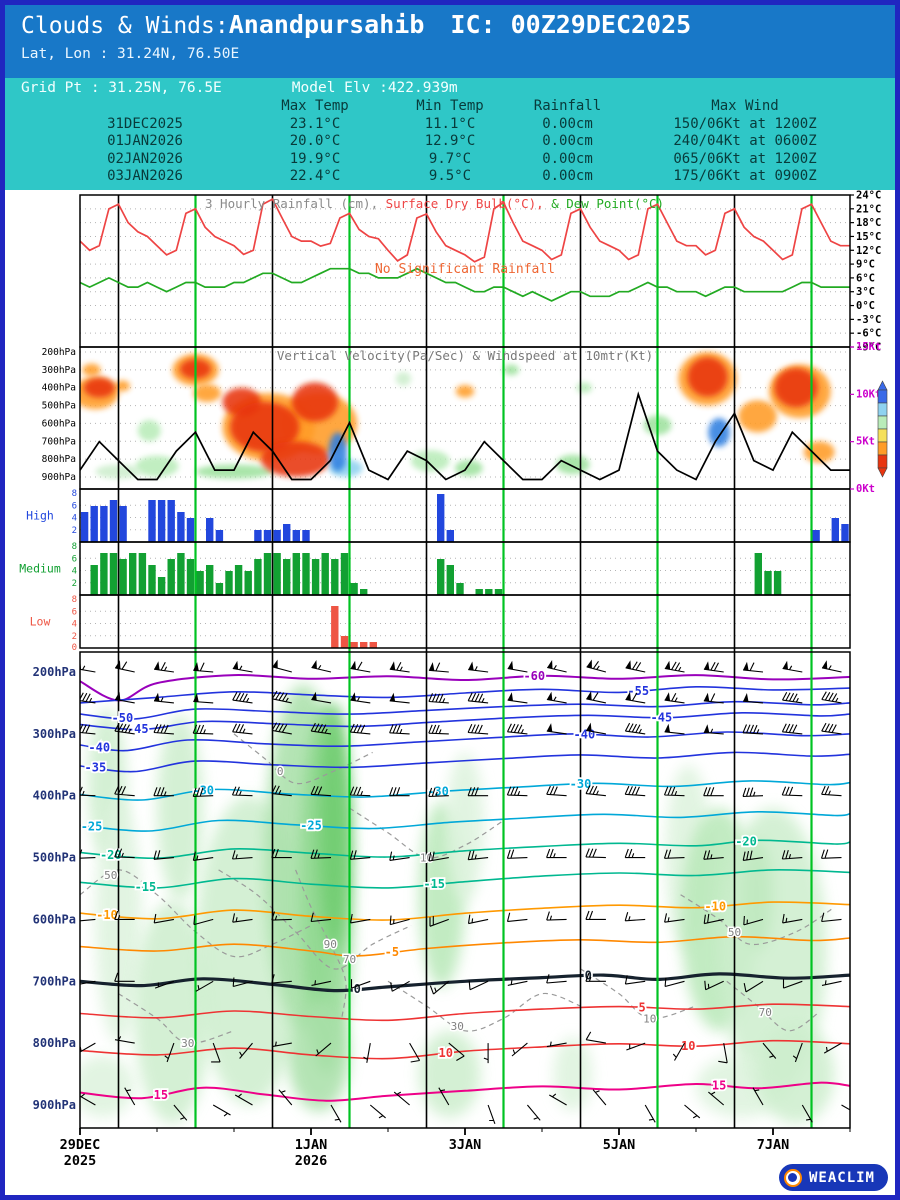 Image resolution: width=900 pixels, height=1200 pixels. What do you see at coordinates (74, 506) in the screenshot?
I see `svg-text: 6` at bounding box center [74, 506].